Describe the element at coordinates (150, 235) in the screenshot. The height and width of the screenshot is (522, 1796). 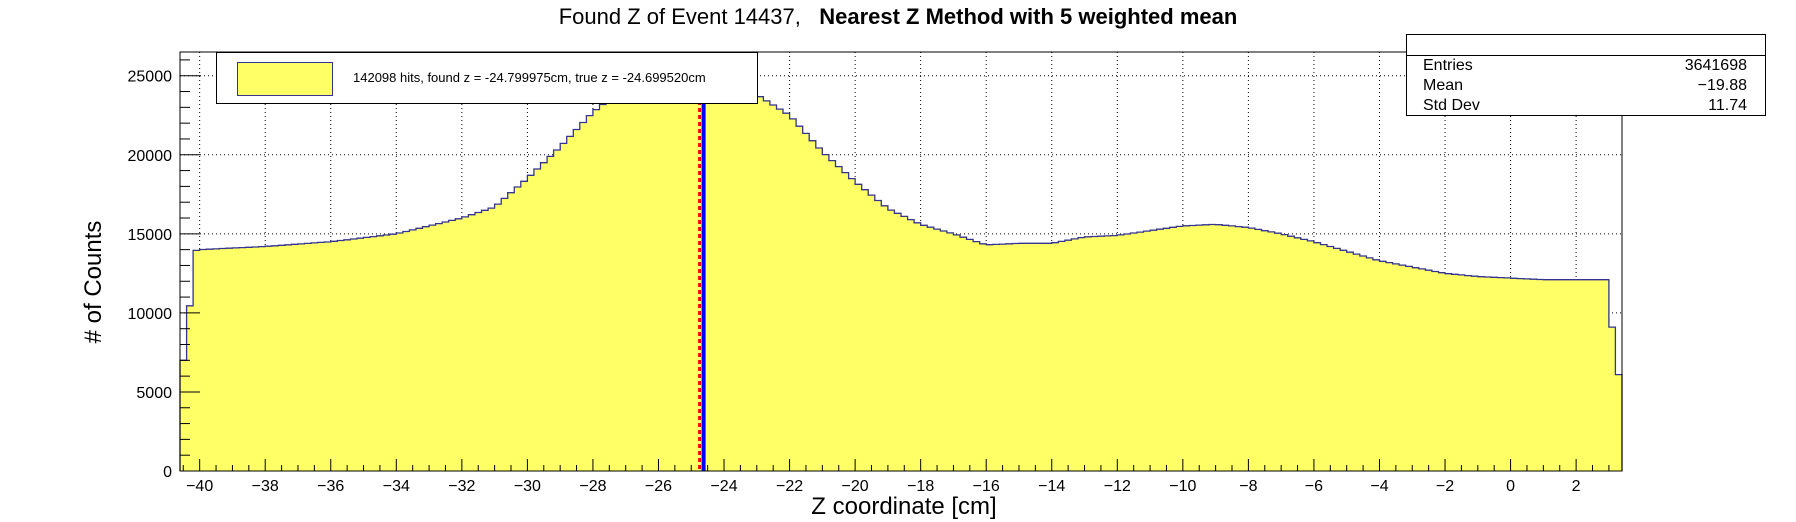
I see `y-tick-label: 15000` at that location.